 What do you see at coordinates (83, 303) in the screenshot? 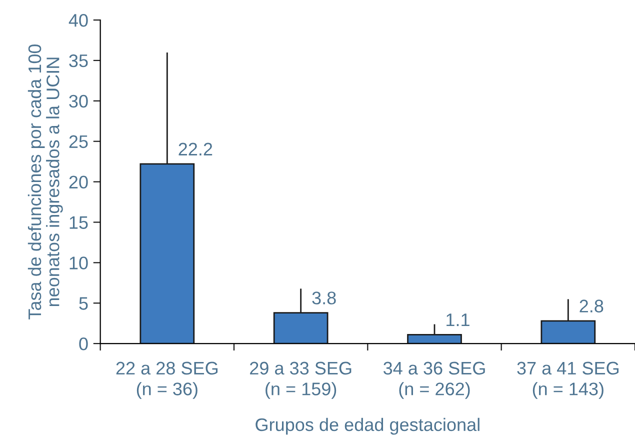
I see `y-tick-label: 5` at bounding box center [83, 303].